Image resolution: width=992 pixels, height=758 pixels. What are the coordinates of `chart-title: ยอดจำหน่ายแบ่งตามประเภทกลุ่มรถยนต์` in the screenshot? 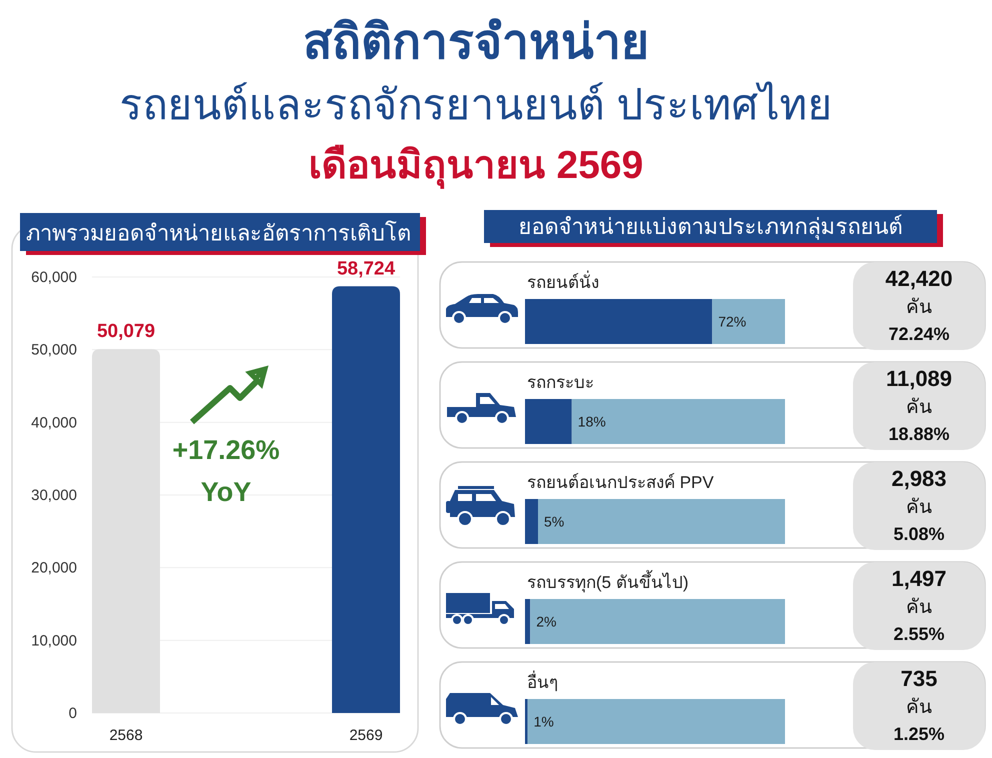 It's located at (710, 227).